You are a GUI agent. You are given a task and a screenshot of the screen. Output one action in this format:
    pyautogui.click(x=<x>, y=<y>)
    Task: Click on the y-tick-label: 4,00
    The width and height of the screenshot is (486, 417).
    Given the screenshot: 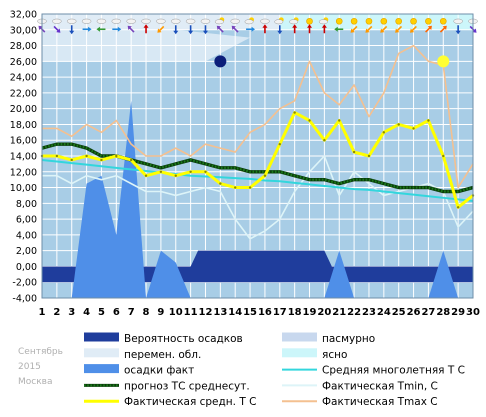 What is the action you would take?
    pyautogui.click(x=26, y=235)
    